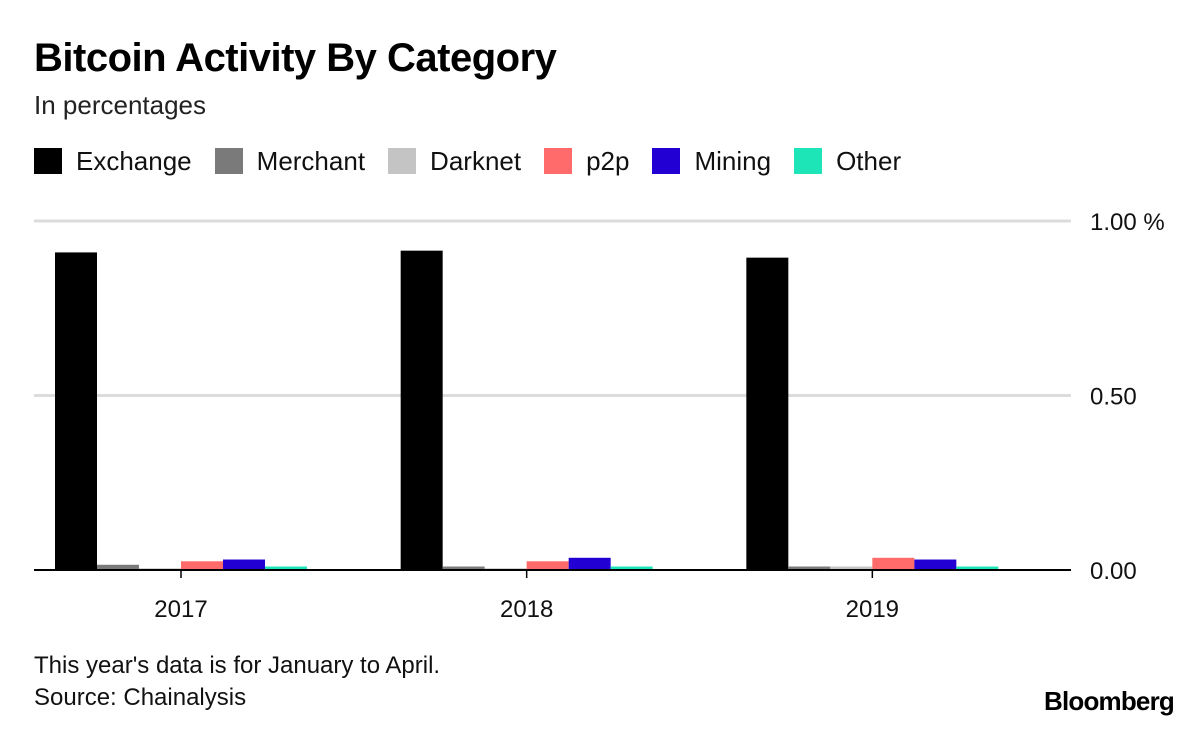 The image size is (1200, 729). I want to click on legend-item-merchant: Merchant, so click(290, 161).